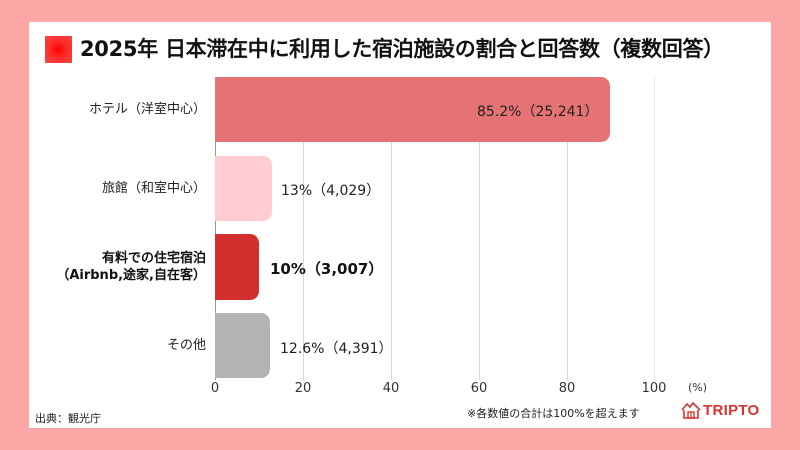  Describe the element at coordinates (327, 269) in the screenshot. I see `value-label-private-lodging: 10%（3,007）` at that location.